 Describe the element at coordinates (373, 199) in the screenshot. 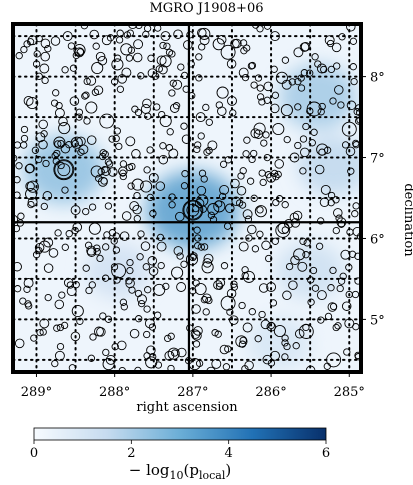

I see `y-axis: 8° 7° 6° 5°` at that location.